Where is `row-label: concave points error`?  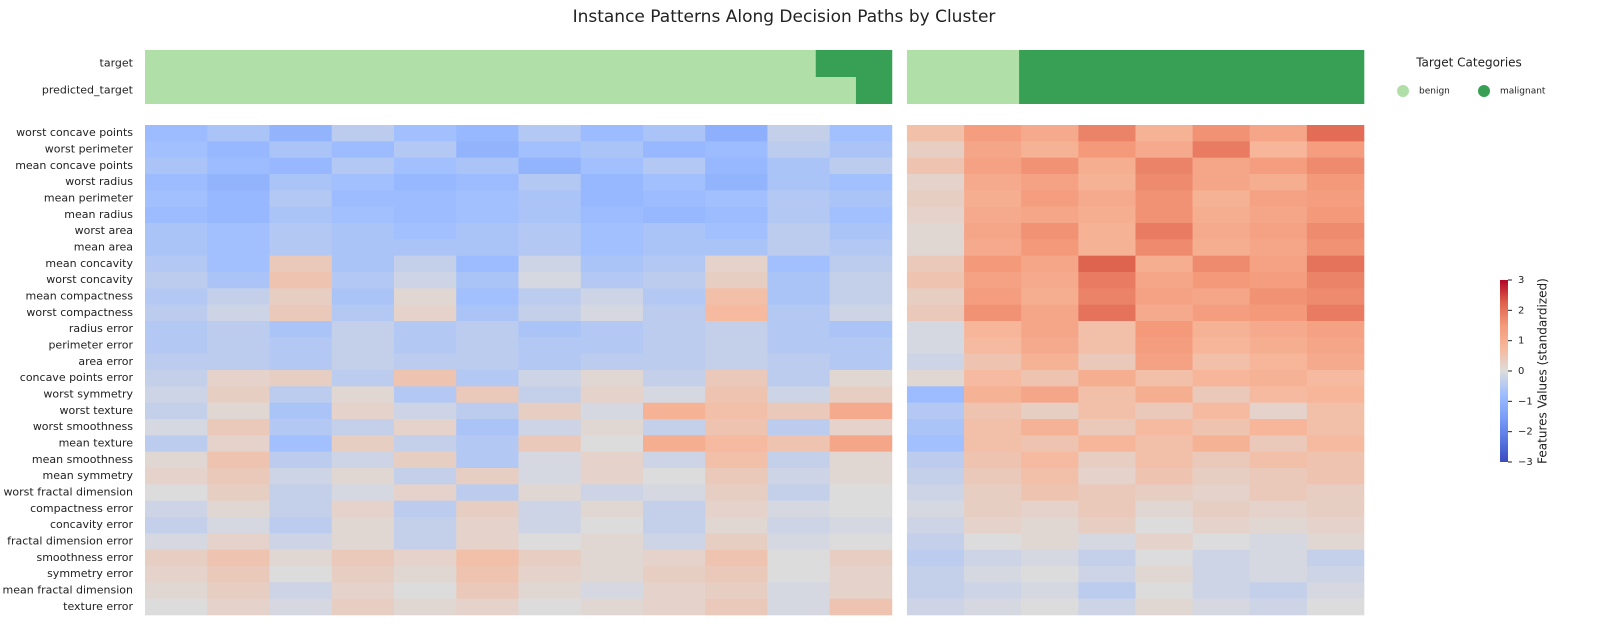 row-label: concave points error is located at coordinates (77, 377).